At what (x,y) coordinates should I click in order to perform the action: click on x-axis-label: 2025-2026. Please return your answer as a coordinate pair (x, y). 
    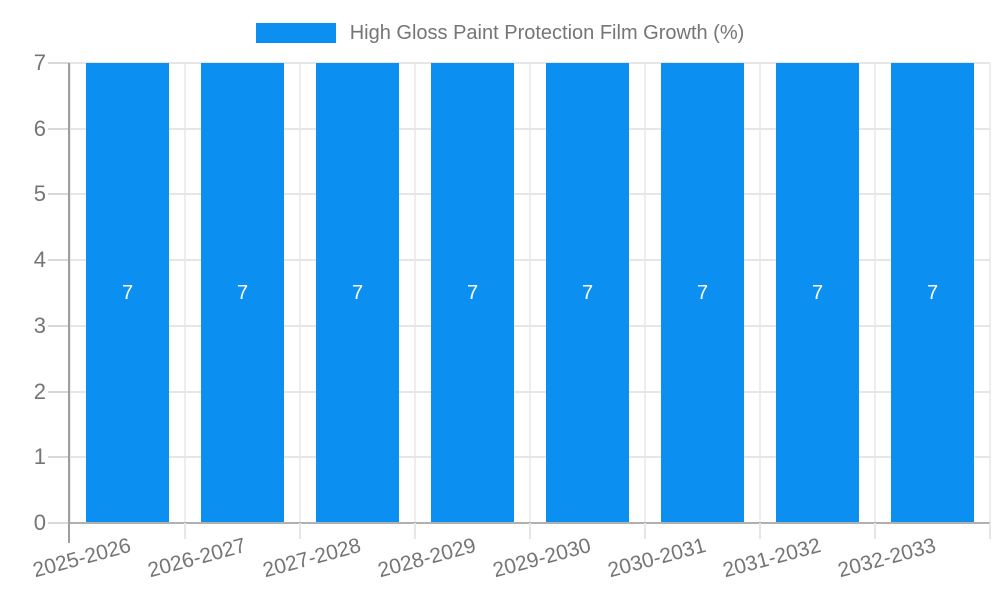
    Looking at the image, I should click on (82, 558).